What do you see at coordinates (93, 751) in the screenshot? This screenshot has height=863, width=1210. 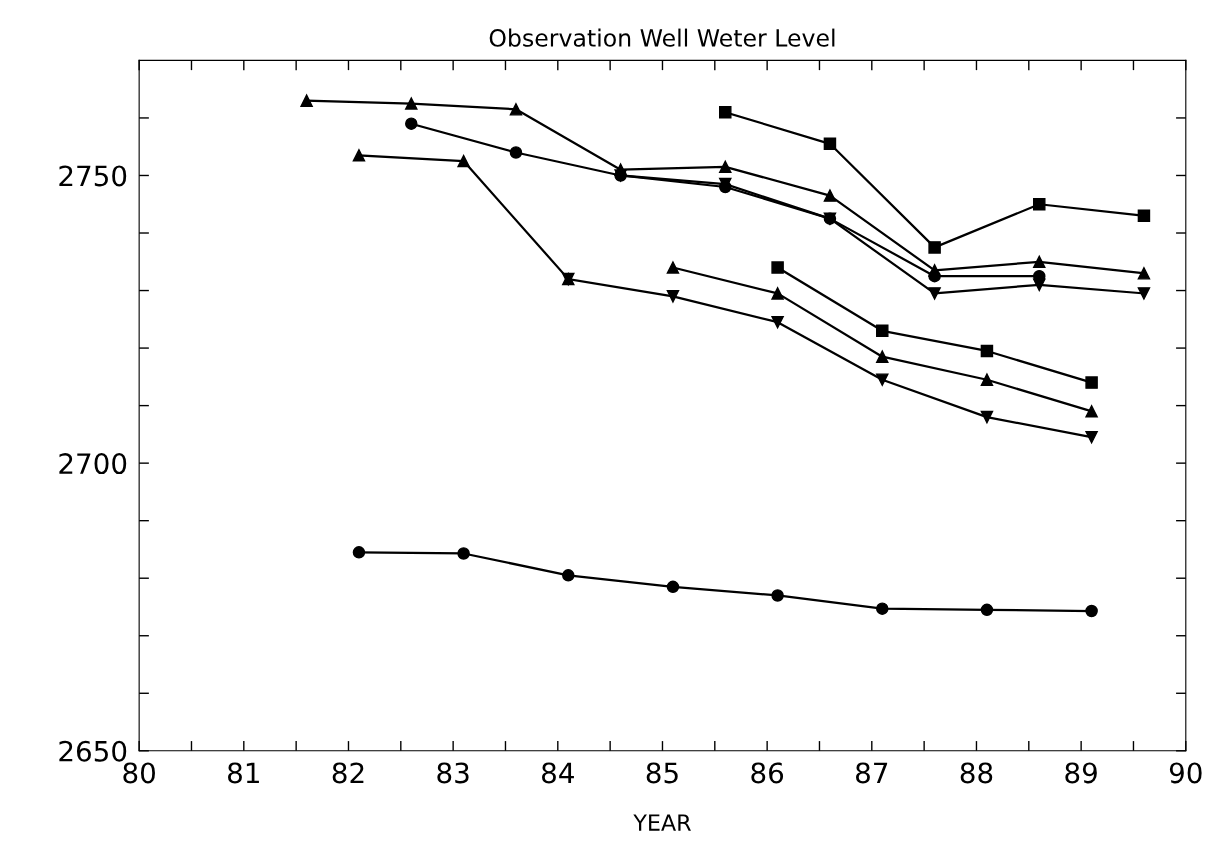 I see `y-tick-label: 2650` at bounding box center [93, 751].